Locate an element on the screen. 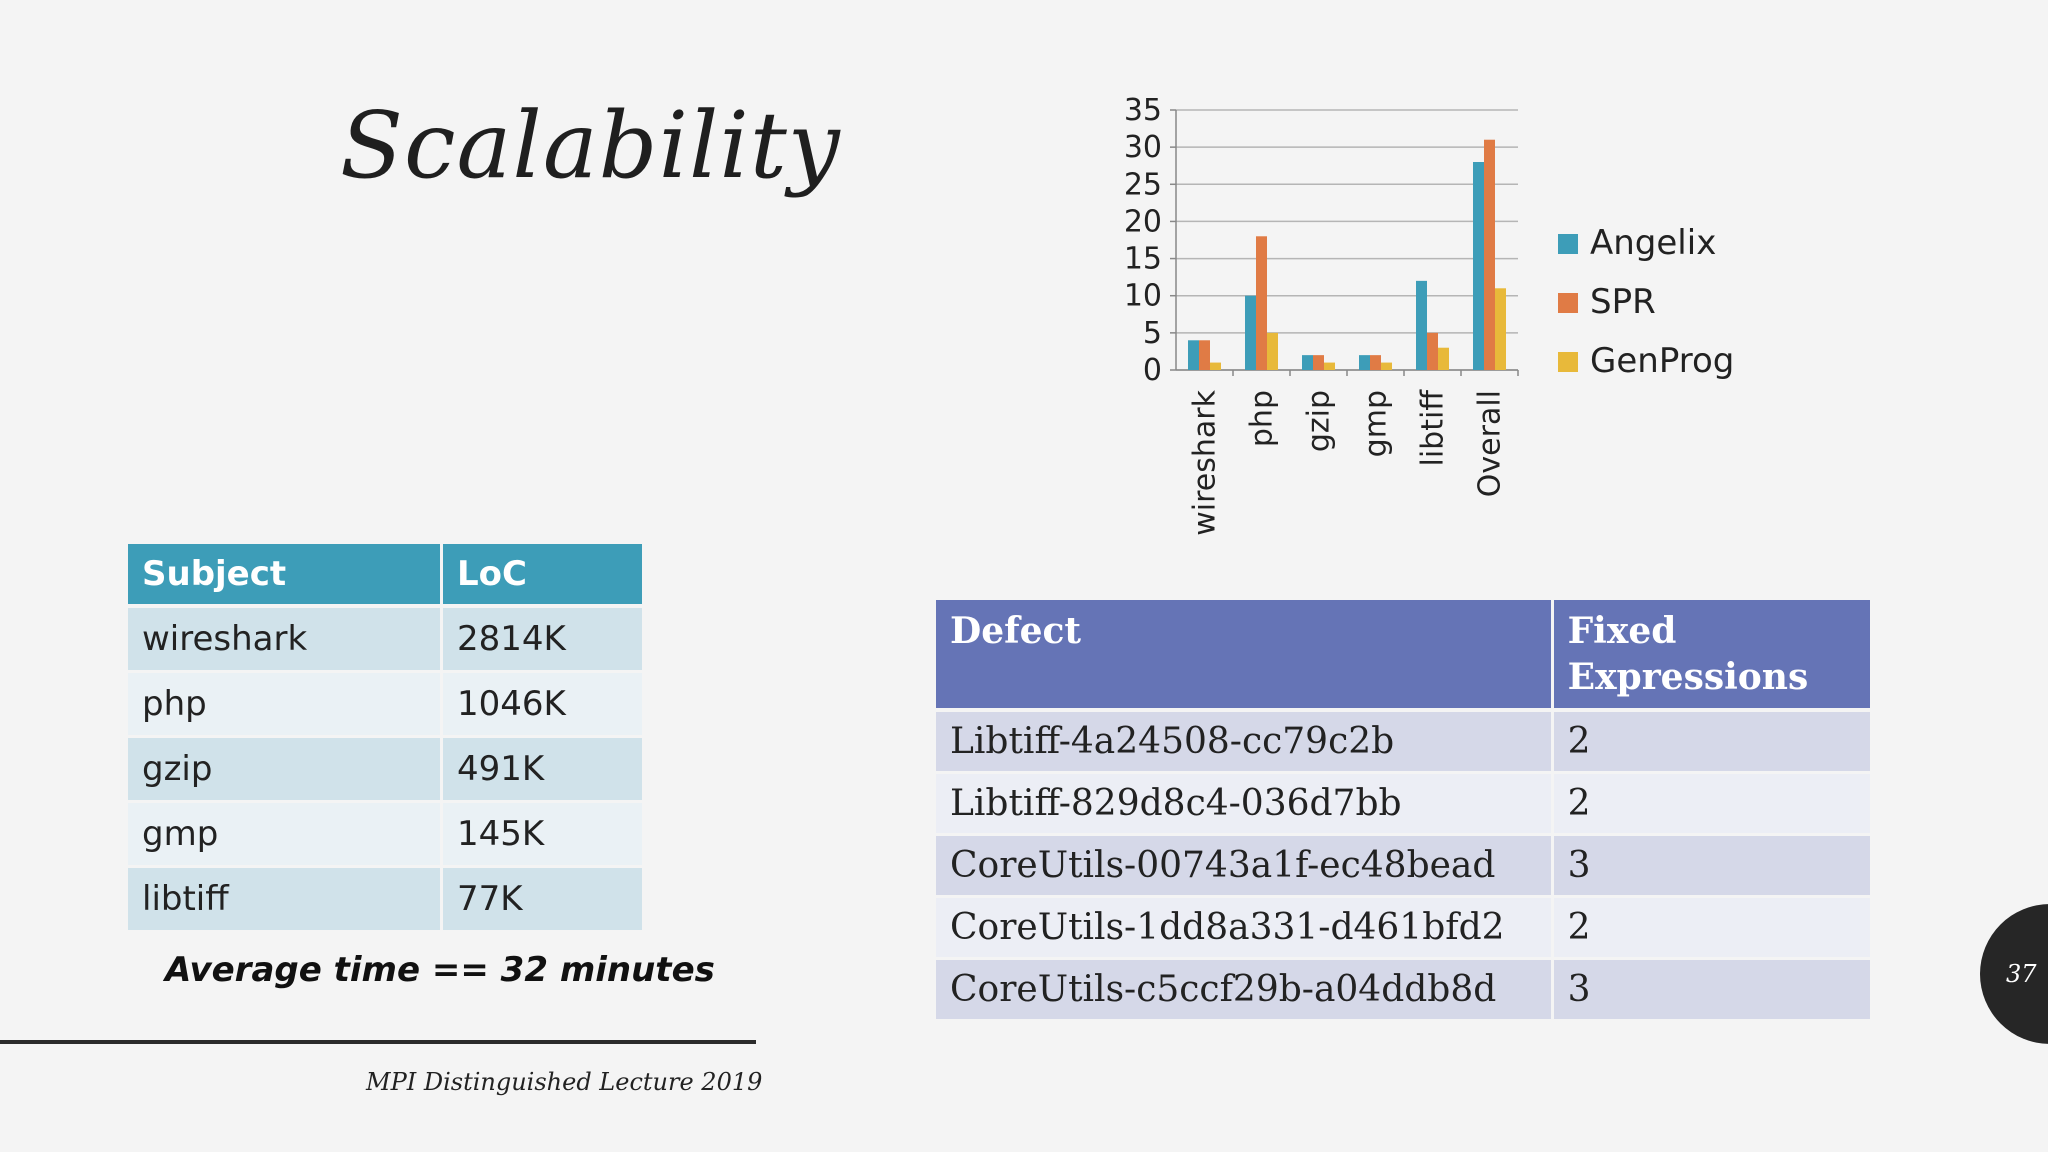 The image size is (2048, 1152). bar-spr-gzip is located at coordinates (1318, 362).